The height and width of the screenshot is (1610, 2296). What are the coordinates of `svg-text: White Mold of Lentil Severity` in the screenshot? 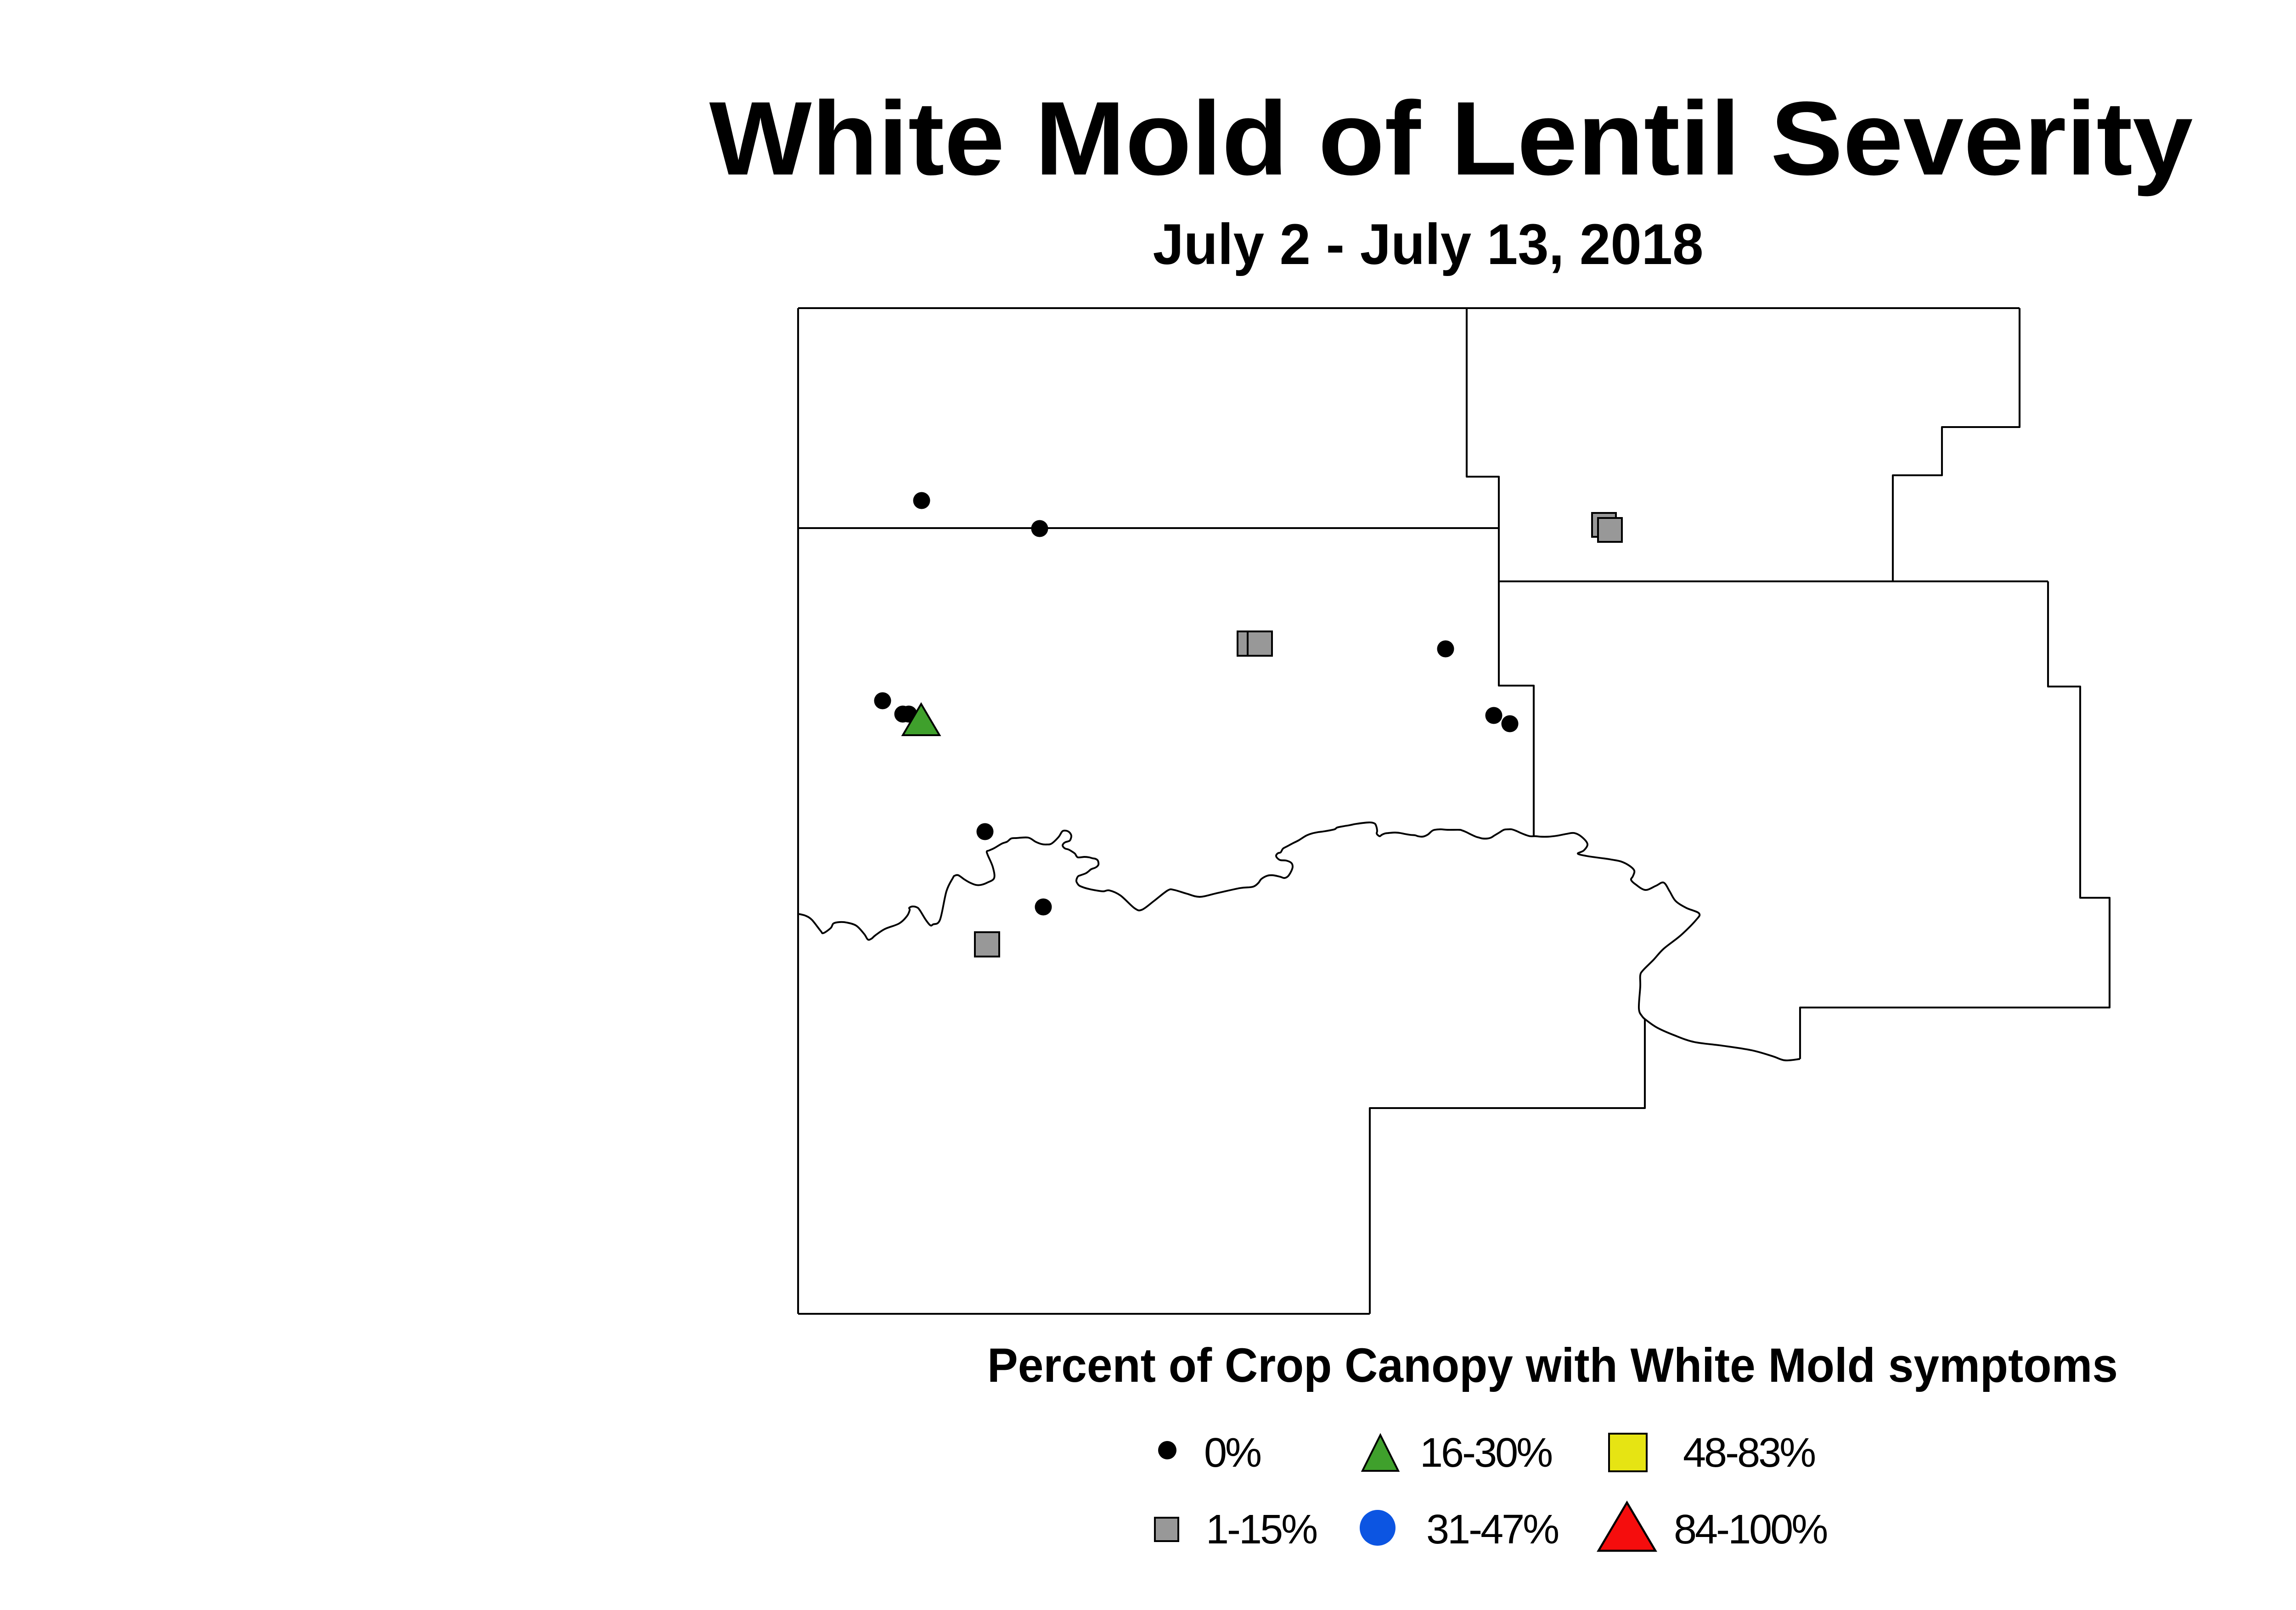 It's located at (1451, 138).